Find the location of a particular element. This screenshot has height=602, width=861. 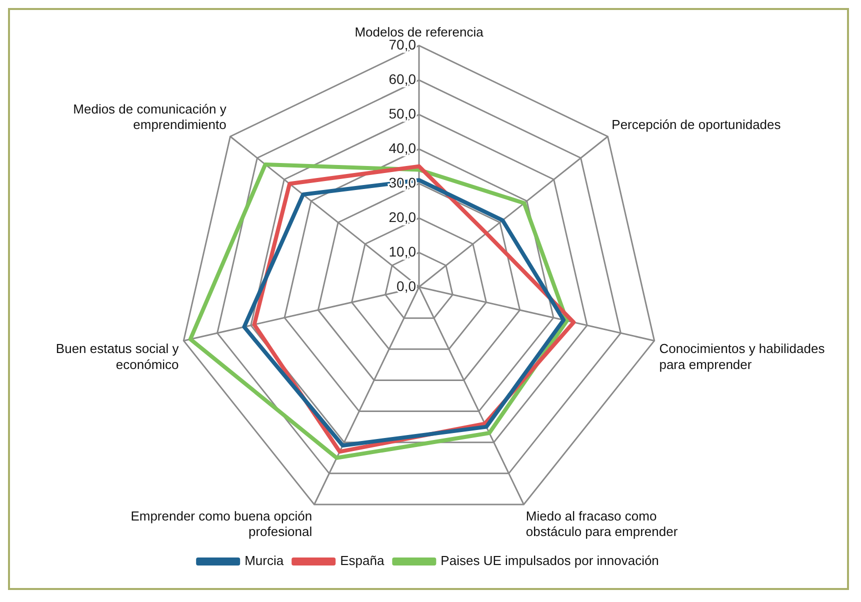

spoke-label: Buen estatus social y económico is located at coordinates (118, 356).